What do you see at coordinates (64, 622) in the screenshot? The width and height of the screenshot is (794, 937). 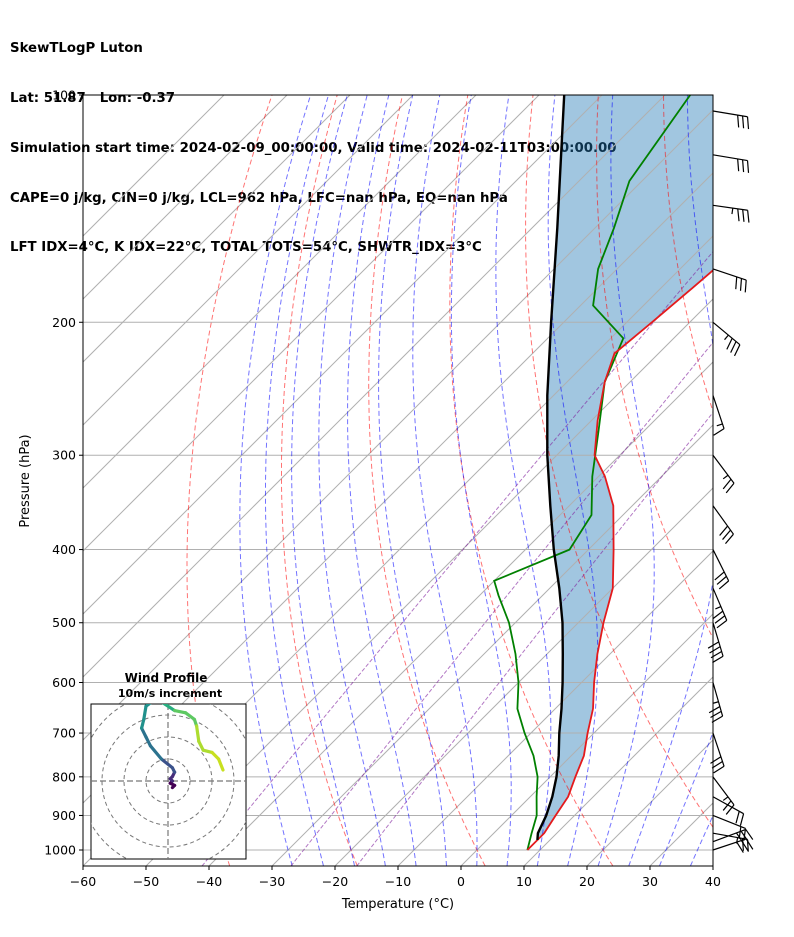 I see `y-tick-label: 500` at bounding box center [64, 622].